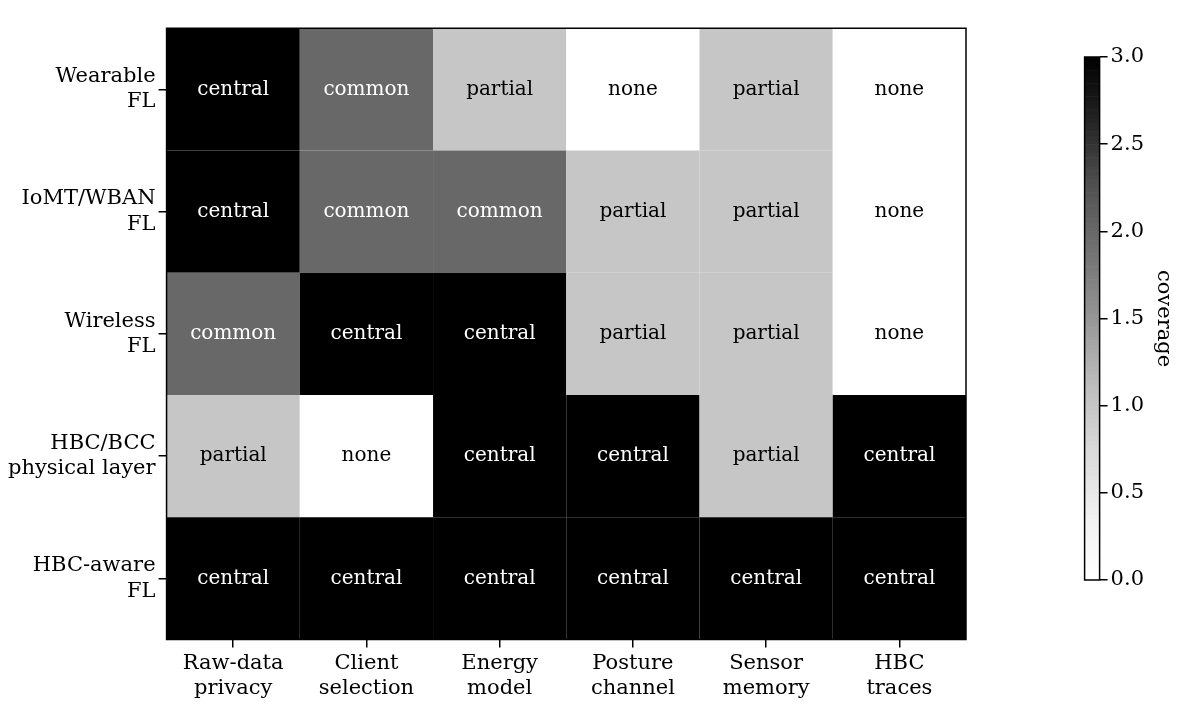  What do you see at coordinates (1127, 316) in the screenshot?
I see `color-bar-label: 1.5` at bounding box center [1127, 316].